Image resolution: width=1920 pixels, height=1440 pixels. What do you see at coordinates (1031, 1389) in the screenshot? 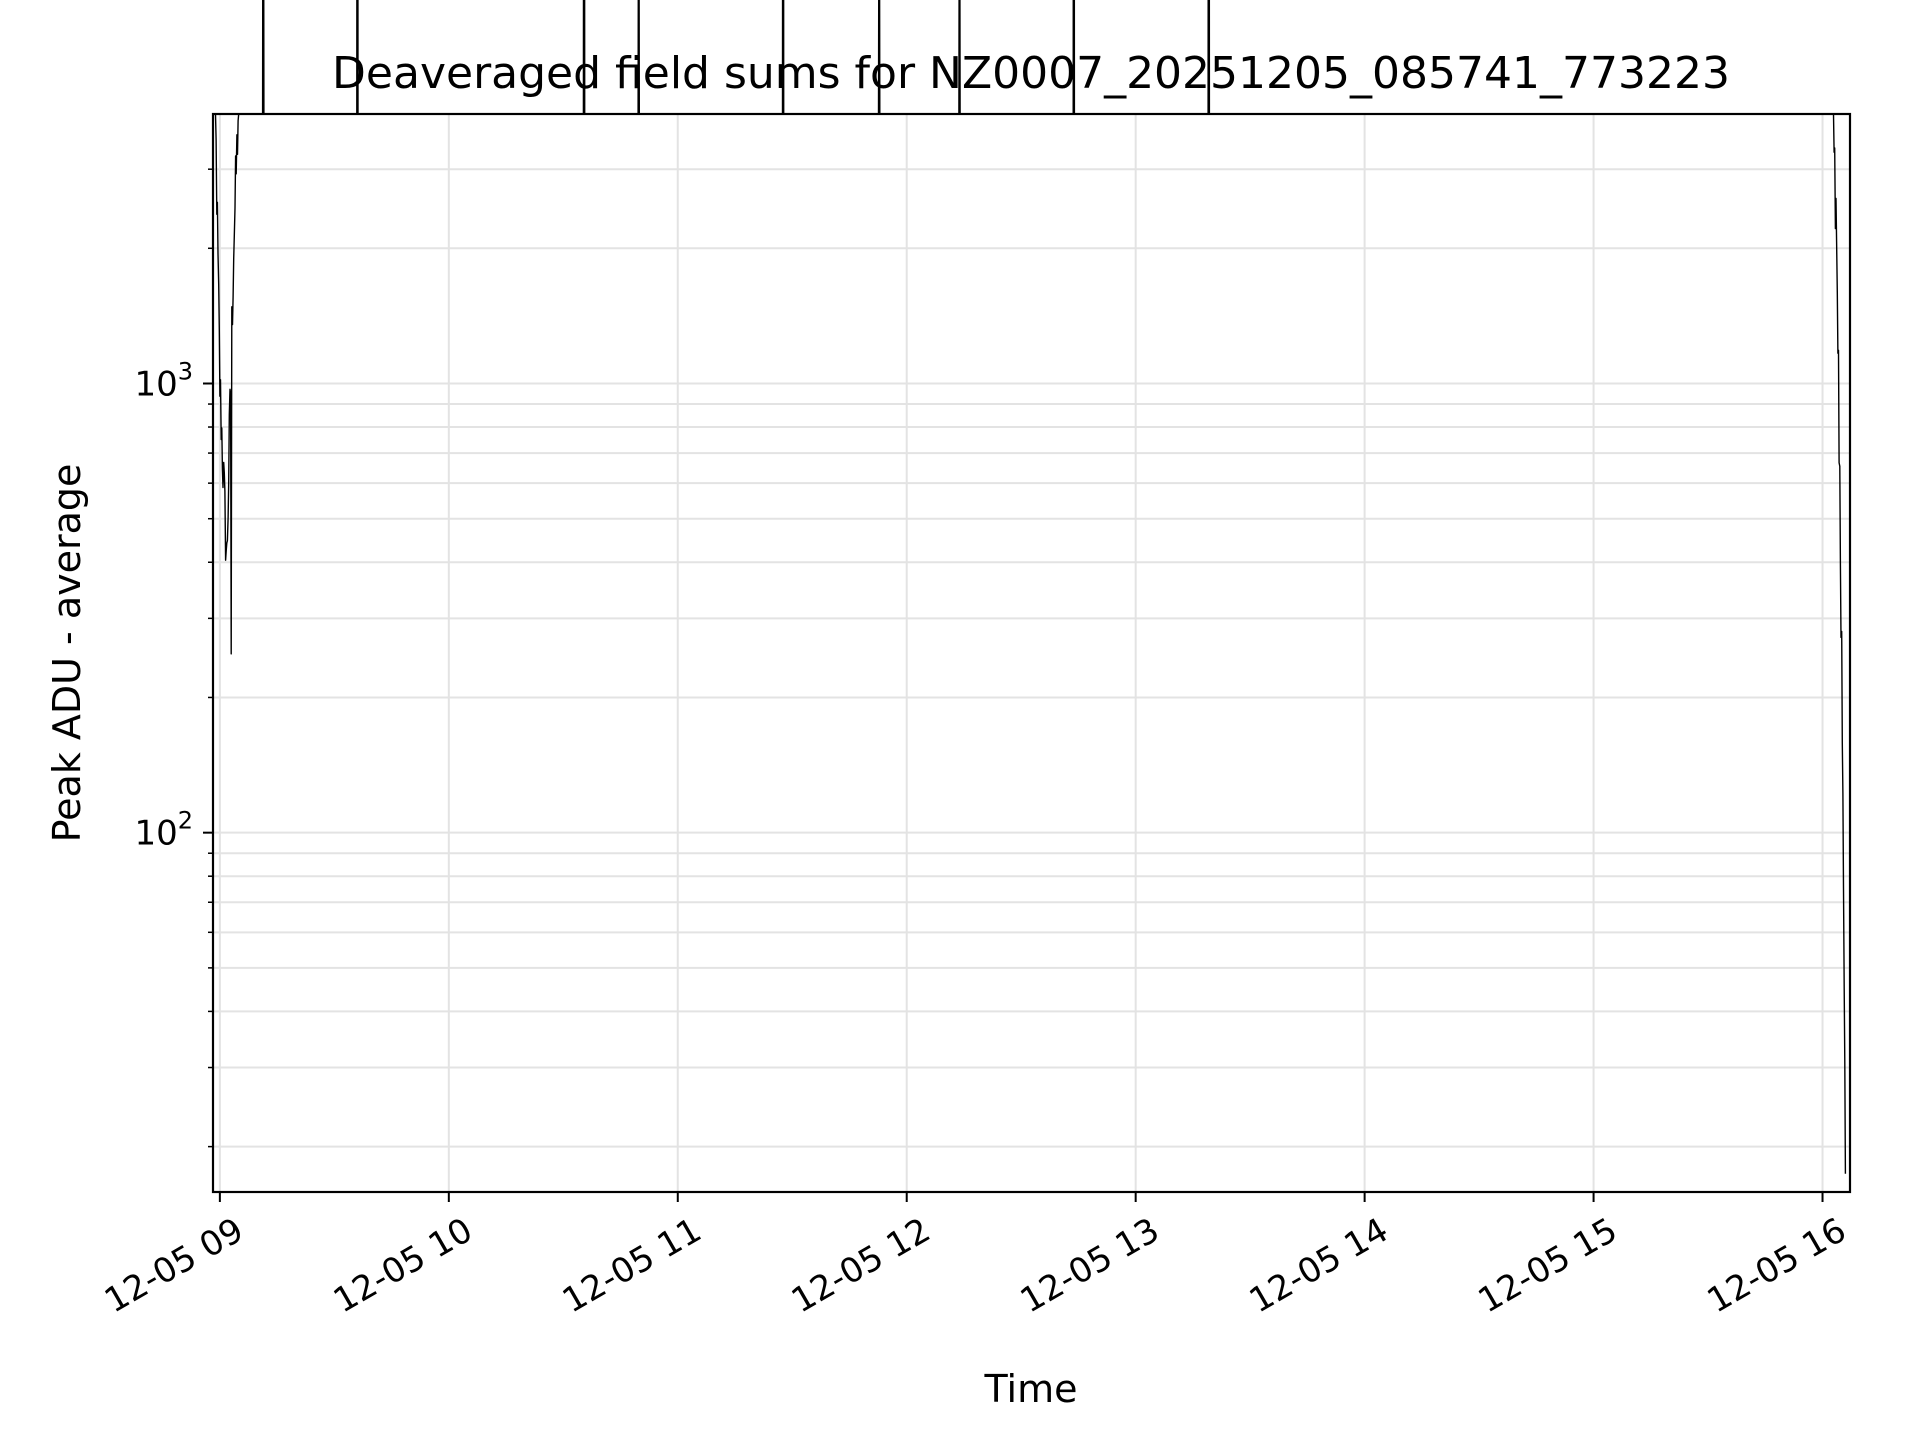
I see `x-axis-label: Time` at bounding box center [1031, 1389].